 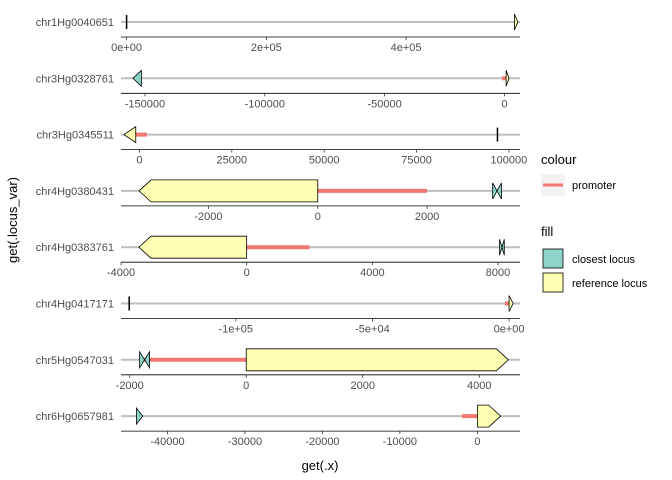 I want to click on panel-chr6Hg0657981: chr6Hg0657981 -40000 -30000 -20000 -10000 0, so click(x=278, y=426).